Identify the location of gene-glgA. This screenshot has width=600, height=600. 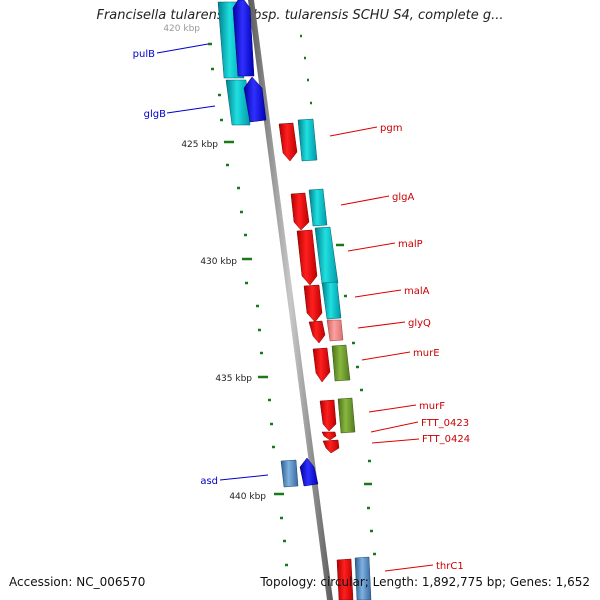
(309, 209).